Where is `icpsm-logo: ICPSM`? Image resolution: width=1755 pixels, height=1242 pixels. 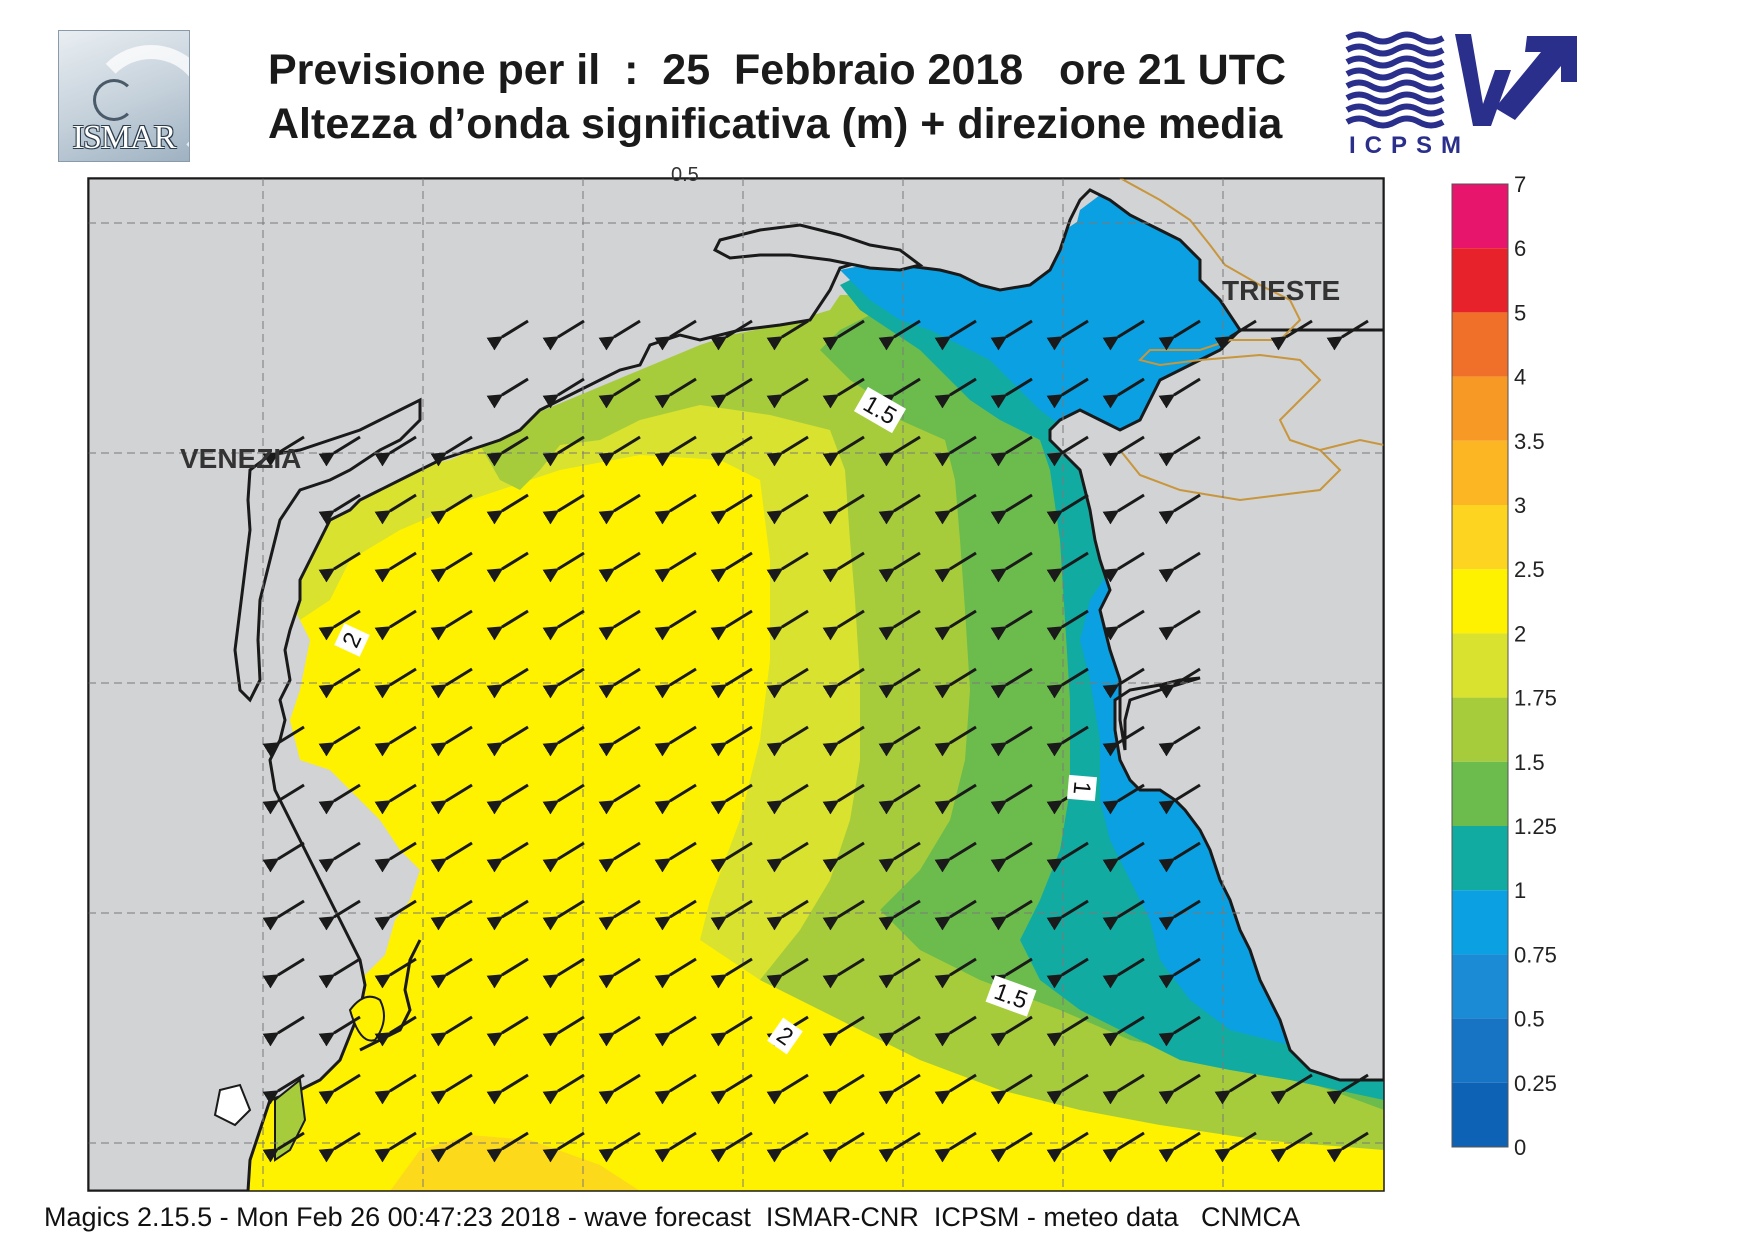
icpsm-logo: ICPSM is located at coordinates (1465, 95).